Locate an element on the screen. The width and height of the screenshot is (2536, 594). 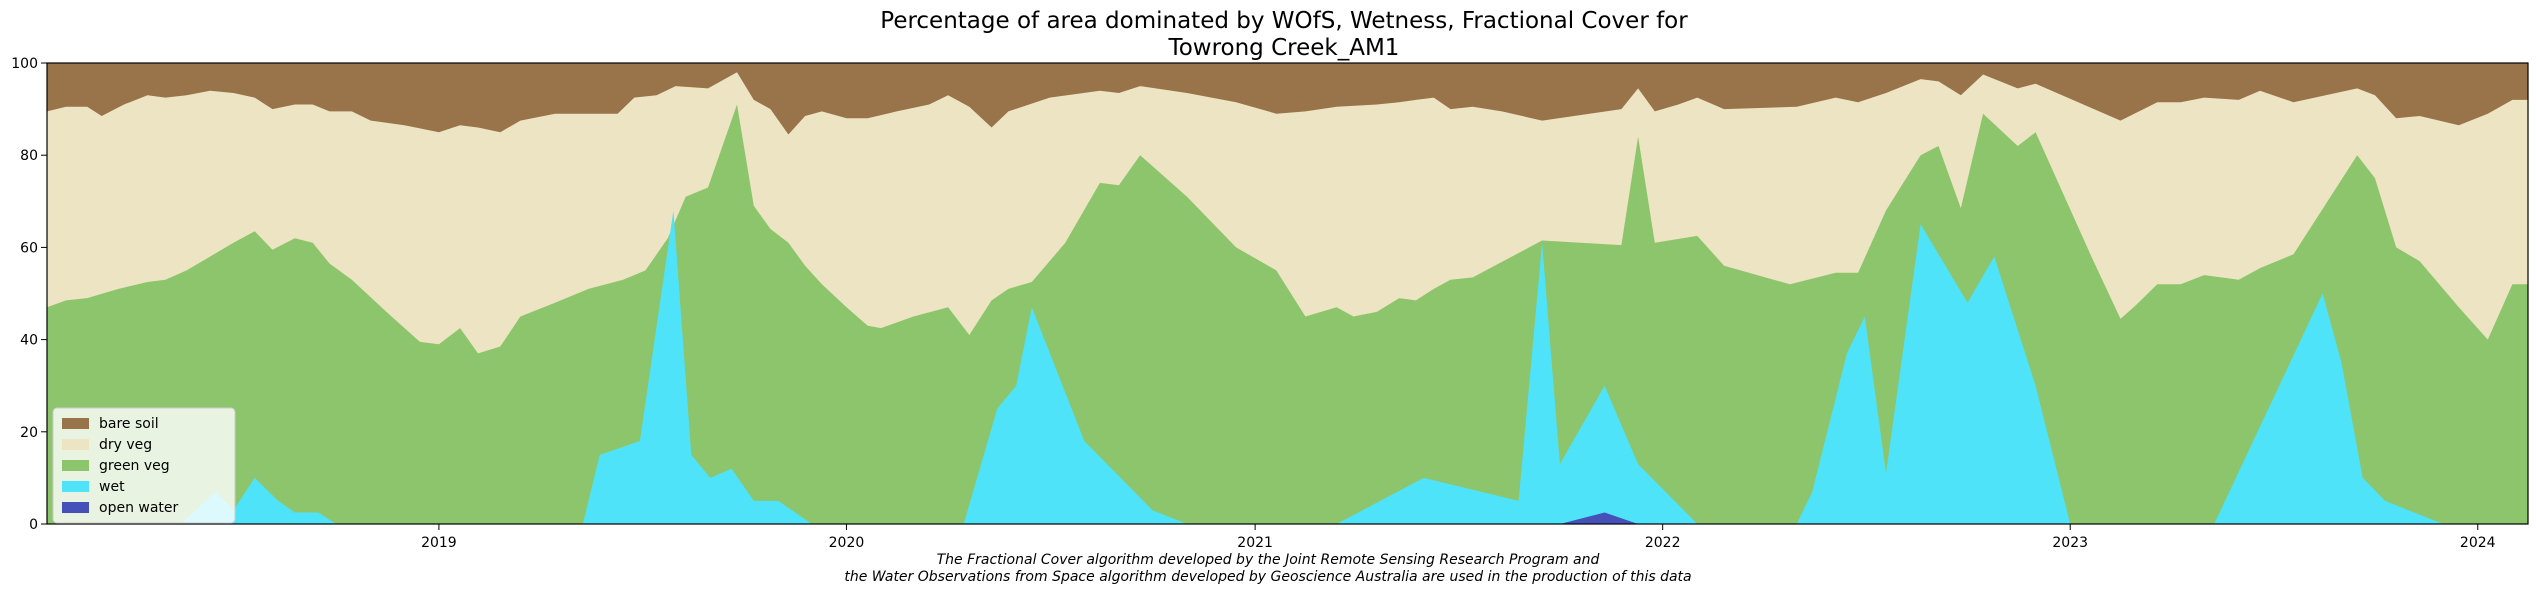
x-tick-label: 2021 is located at coordinates (1255, 543).